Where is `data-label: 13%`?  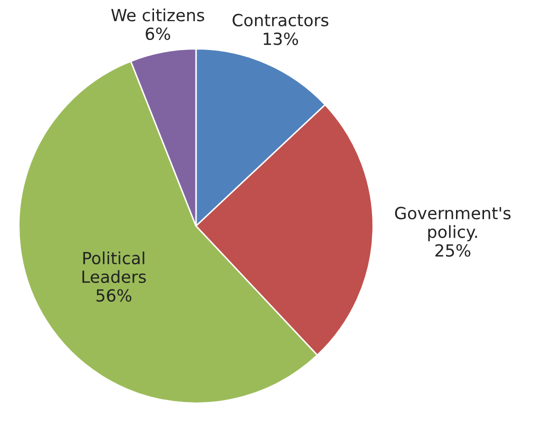
data-label: 13% is located at coordinates (281, 39).